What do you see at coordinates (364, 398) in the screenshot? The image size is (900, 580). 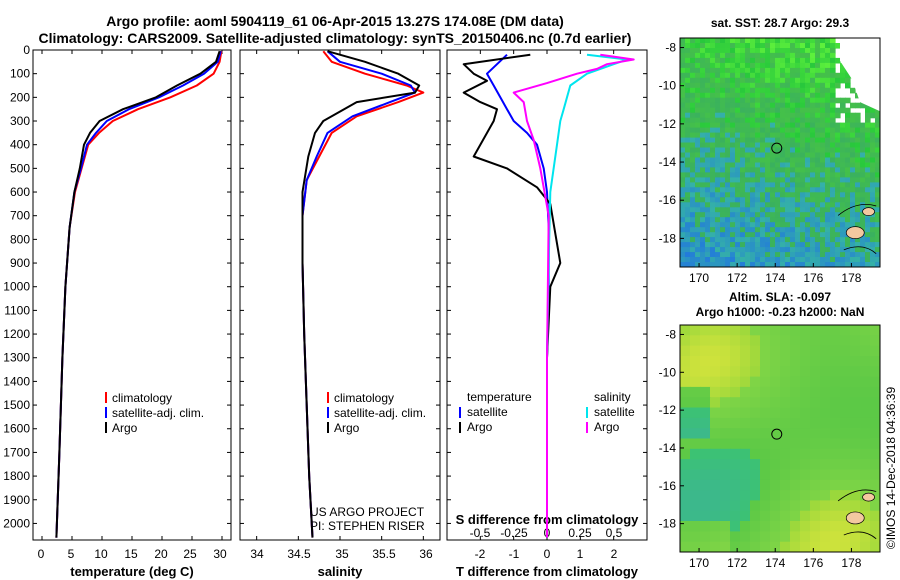 I see `legend-label: climatology` at bounding box center [364, 398].